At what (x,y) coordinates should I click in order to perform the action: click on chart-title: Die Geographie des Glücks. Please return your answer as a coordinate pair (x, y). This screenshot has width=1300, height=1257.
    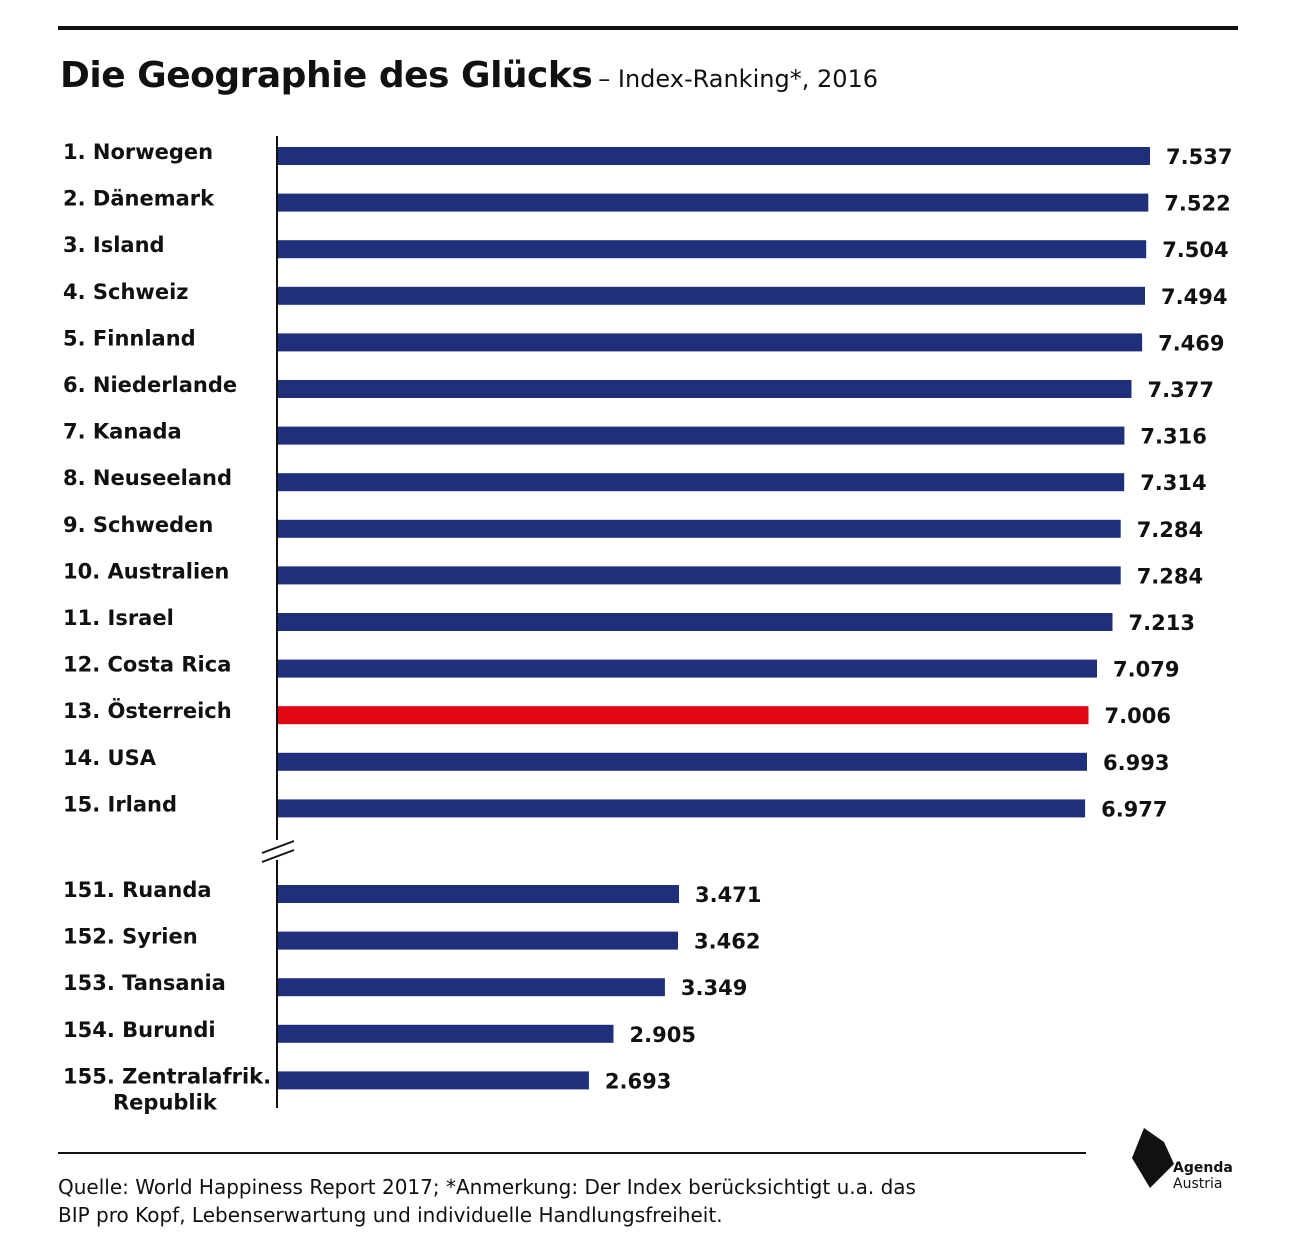
    Looking at the image, I should click on (326, 75).